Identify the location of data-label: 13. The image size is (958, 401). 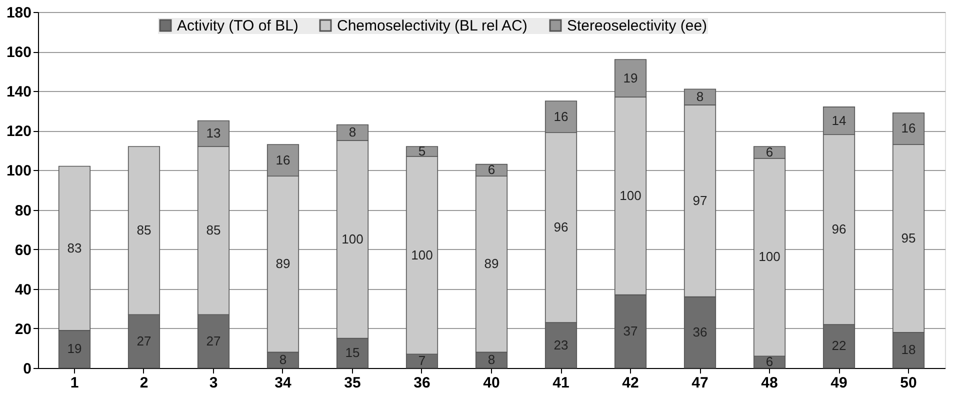
(213, 133).